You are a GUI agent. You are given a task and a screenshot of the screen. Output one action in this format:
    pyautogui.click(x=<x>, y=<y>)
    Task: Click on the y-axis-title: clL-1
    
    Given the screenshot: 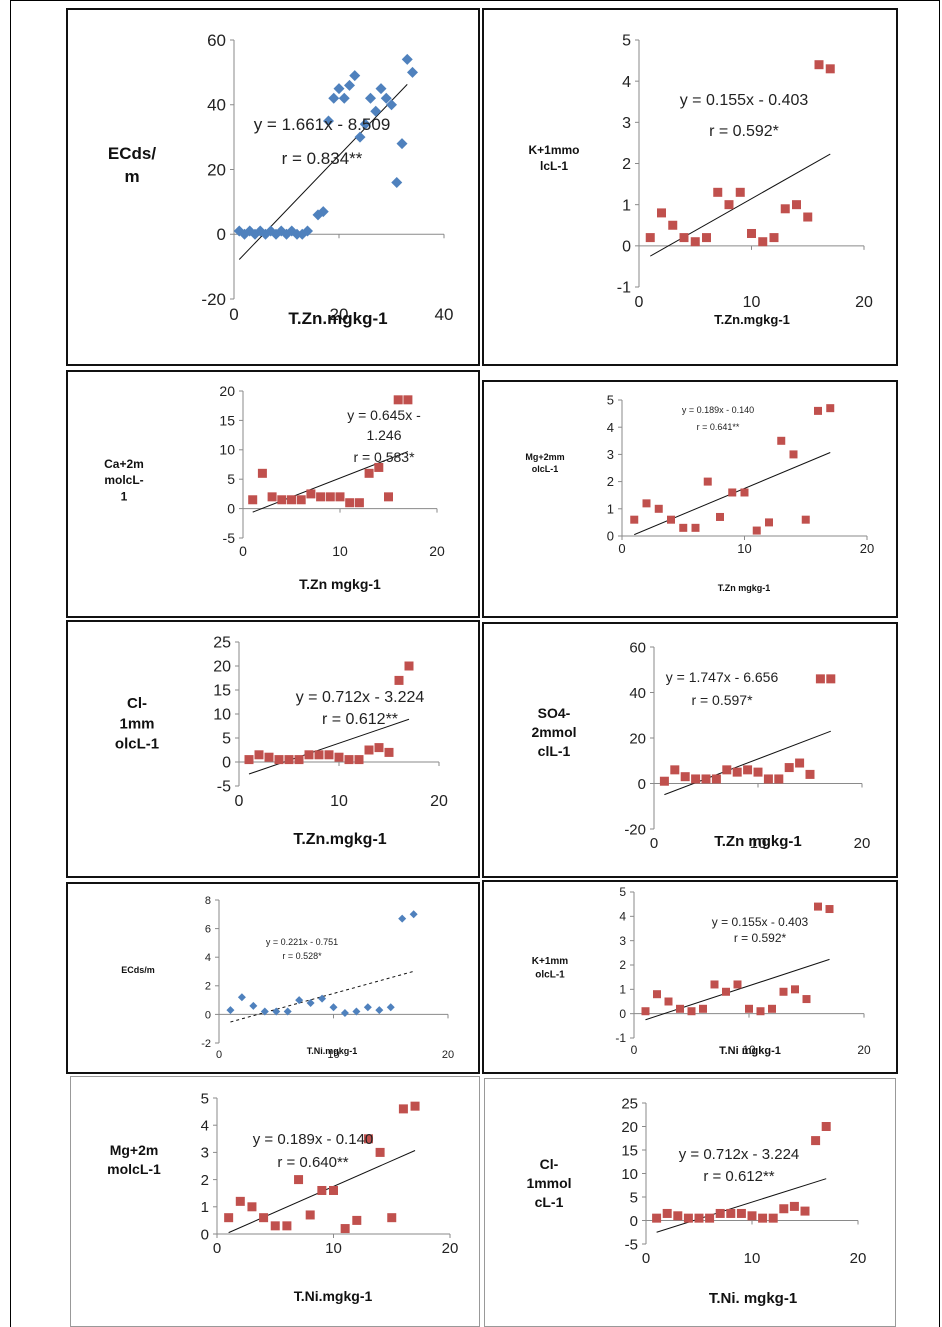 What is the action you would take?
    pyautogui.click(x=554, y=751)
    